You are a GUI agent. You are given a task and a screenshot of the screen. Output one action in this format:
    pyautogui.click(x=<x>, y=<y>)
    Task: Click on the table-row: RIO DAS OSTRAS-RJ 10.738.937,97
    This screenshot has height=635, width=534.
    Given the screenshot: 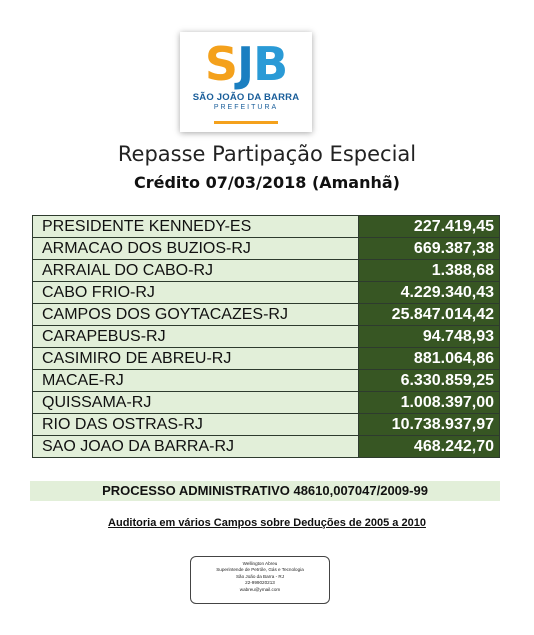 What is the action you would take?
    pyautogui.click(x=266, y=424)
    